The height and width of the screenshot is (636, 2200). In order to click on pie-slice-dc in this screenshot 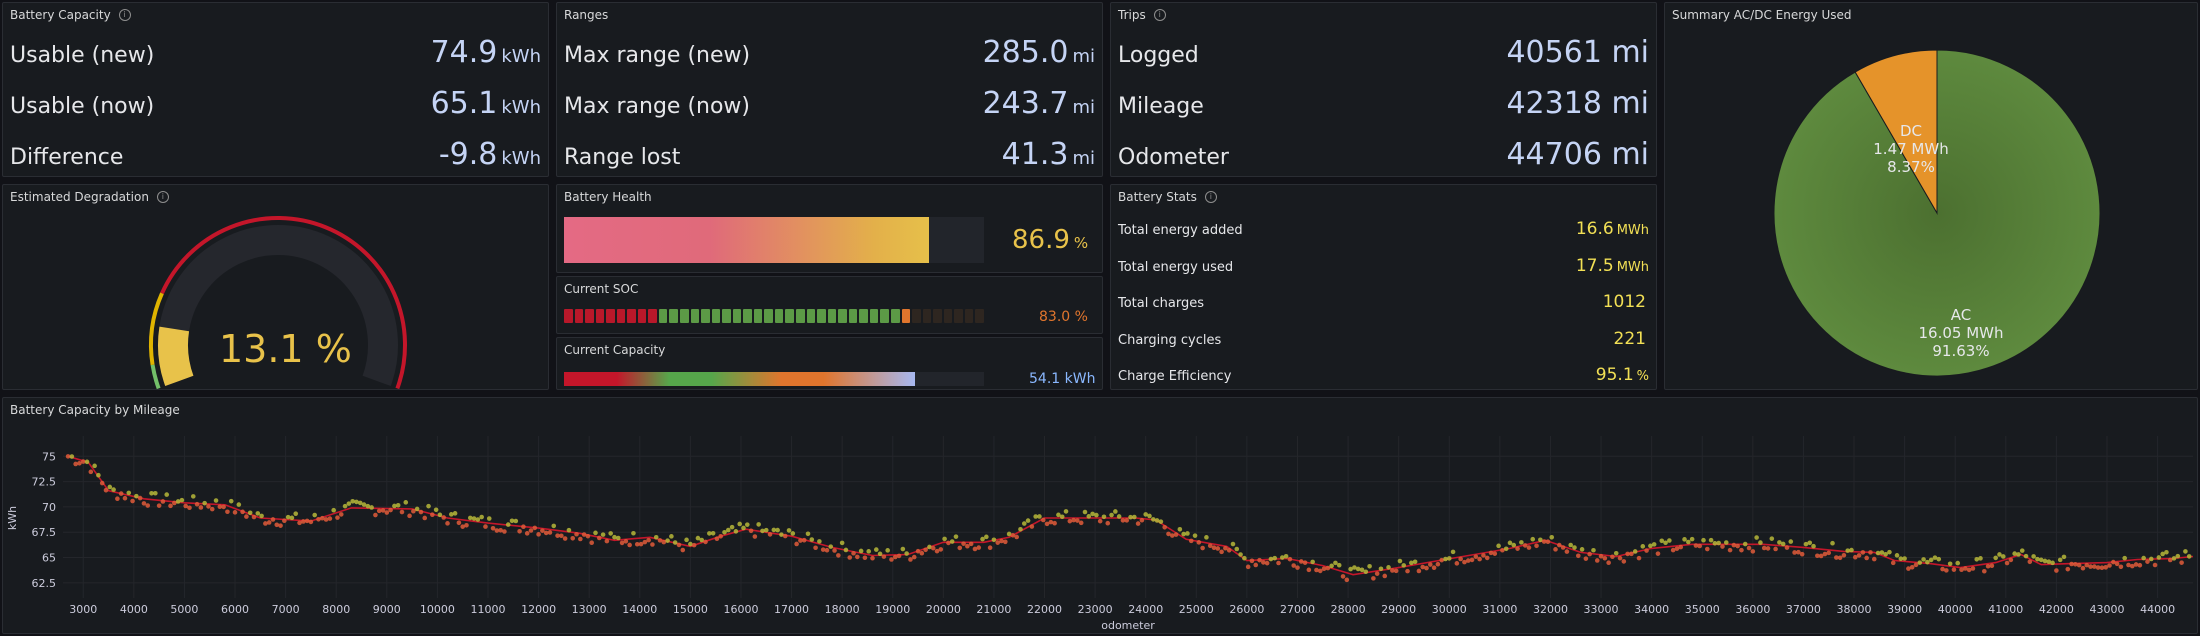, I will do `click(1896, 132)`.